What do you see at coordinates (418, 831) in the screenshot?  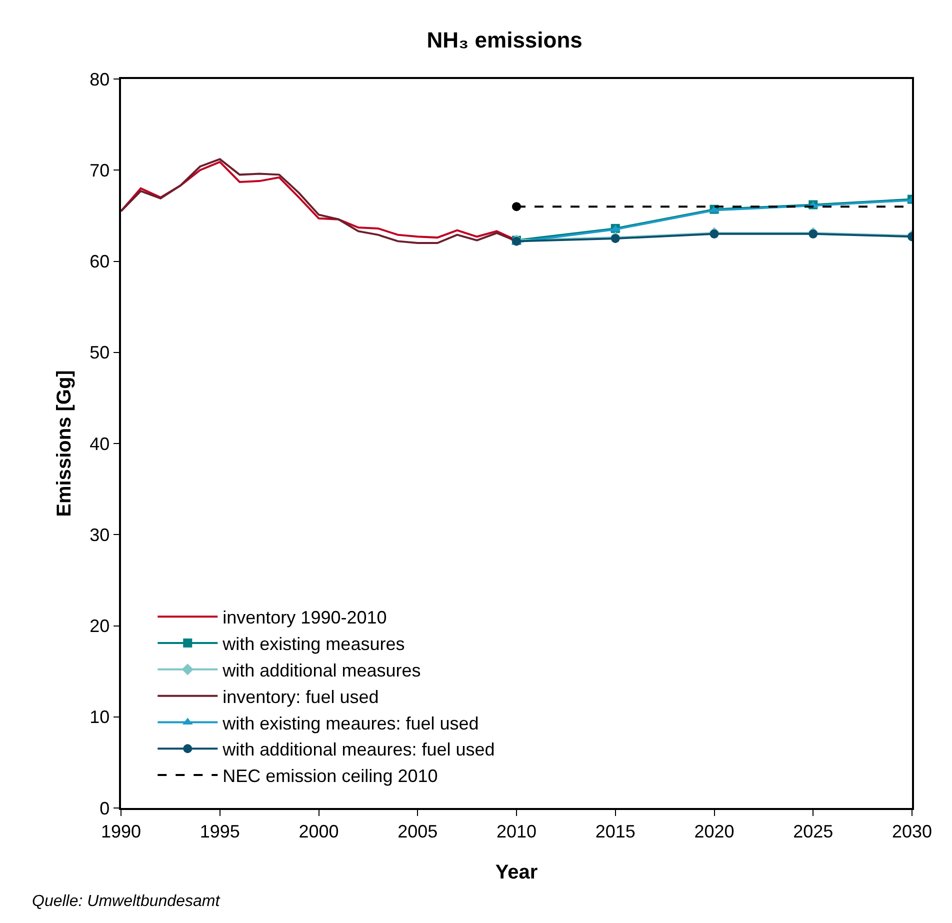 I see `x-tick-label: 2005` at bounding box center [418, 831].